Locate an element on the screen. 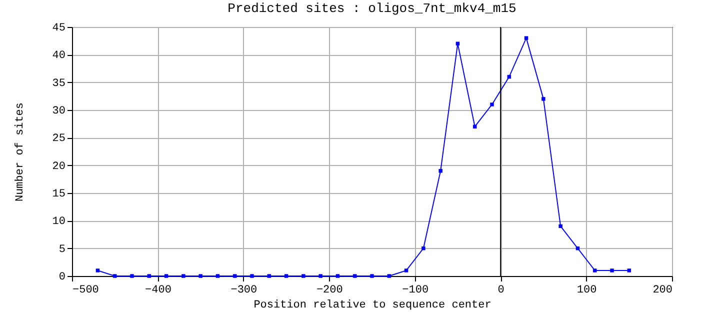 The width and height of the screenshot is (704, 328). y-tick-label: 20 is located at coordinates (59, 166).